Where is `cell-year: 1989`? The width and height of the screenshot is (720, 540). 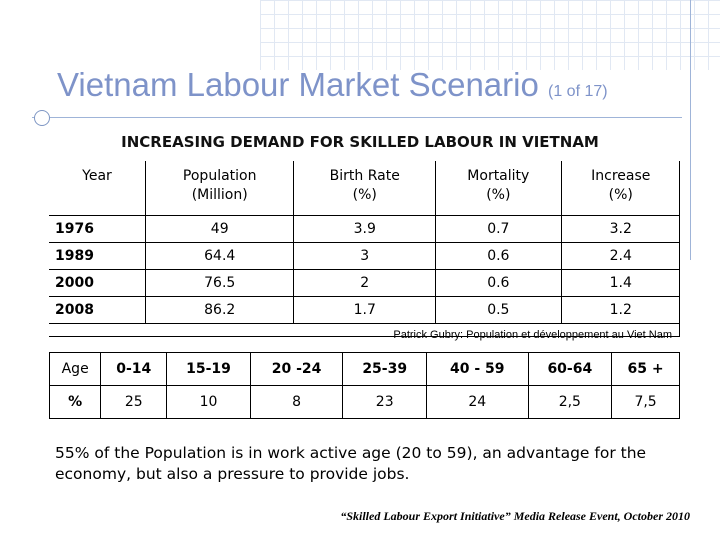 cell-year: 1989 is located at coordinates (97, 256).